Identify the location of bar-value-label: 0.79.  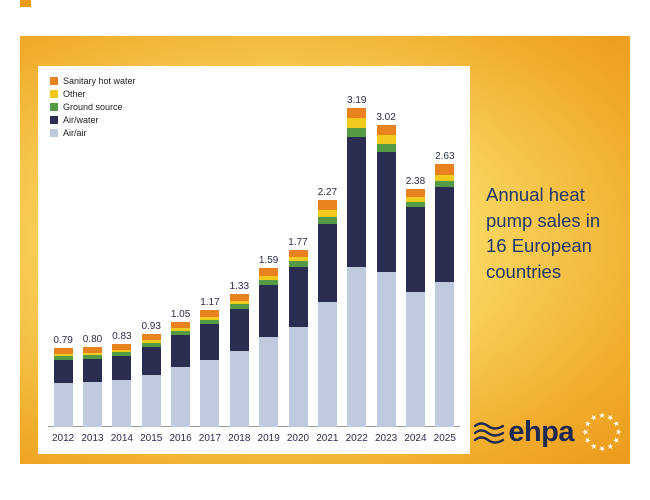
(63, 340).